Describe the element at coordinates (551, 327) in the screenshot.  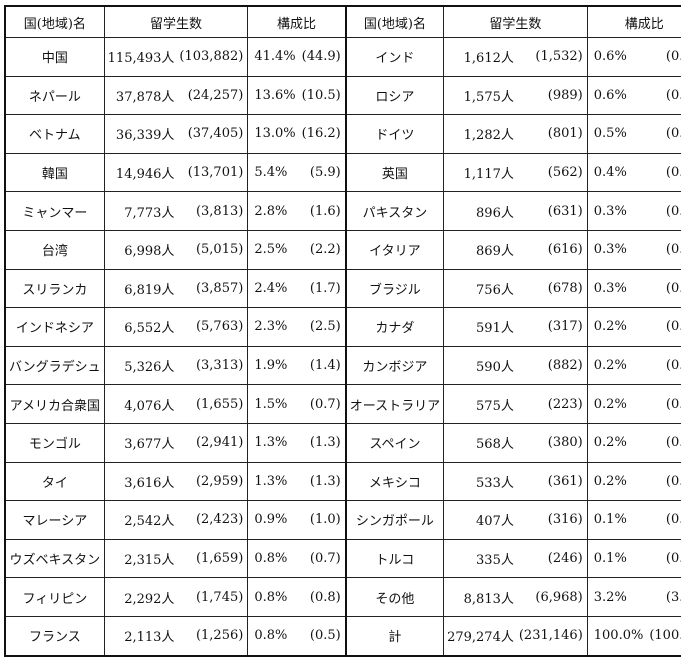
I see `previous-count-cell: (317)` at that location.